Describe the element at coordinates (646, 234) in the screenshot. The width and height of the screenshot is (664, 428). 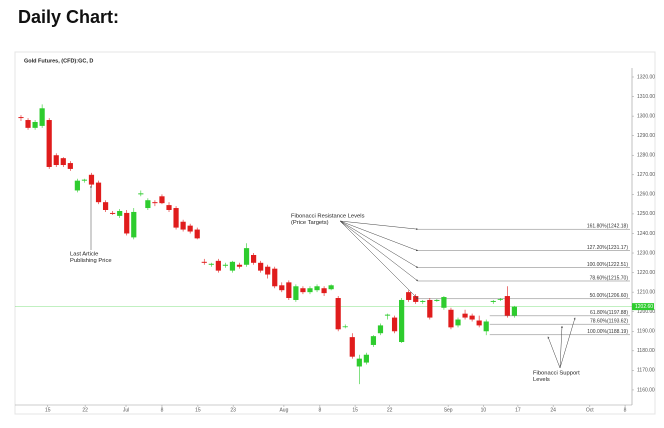
I see `y-tick-label: 1240.00` at that location.